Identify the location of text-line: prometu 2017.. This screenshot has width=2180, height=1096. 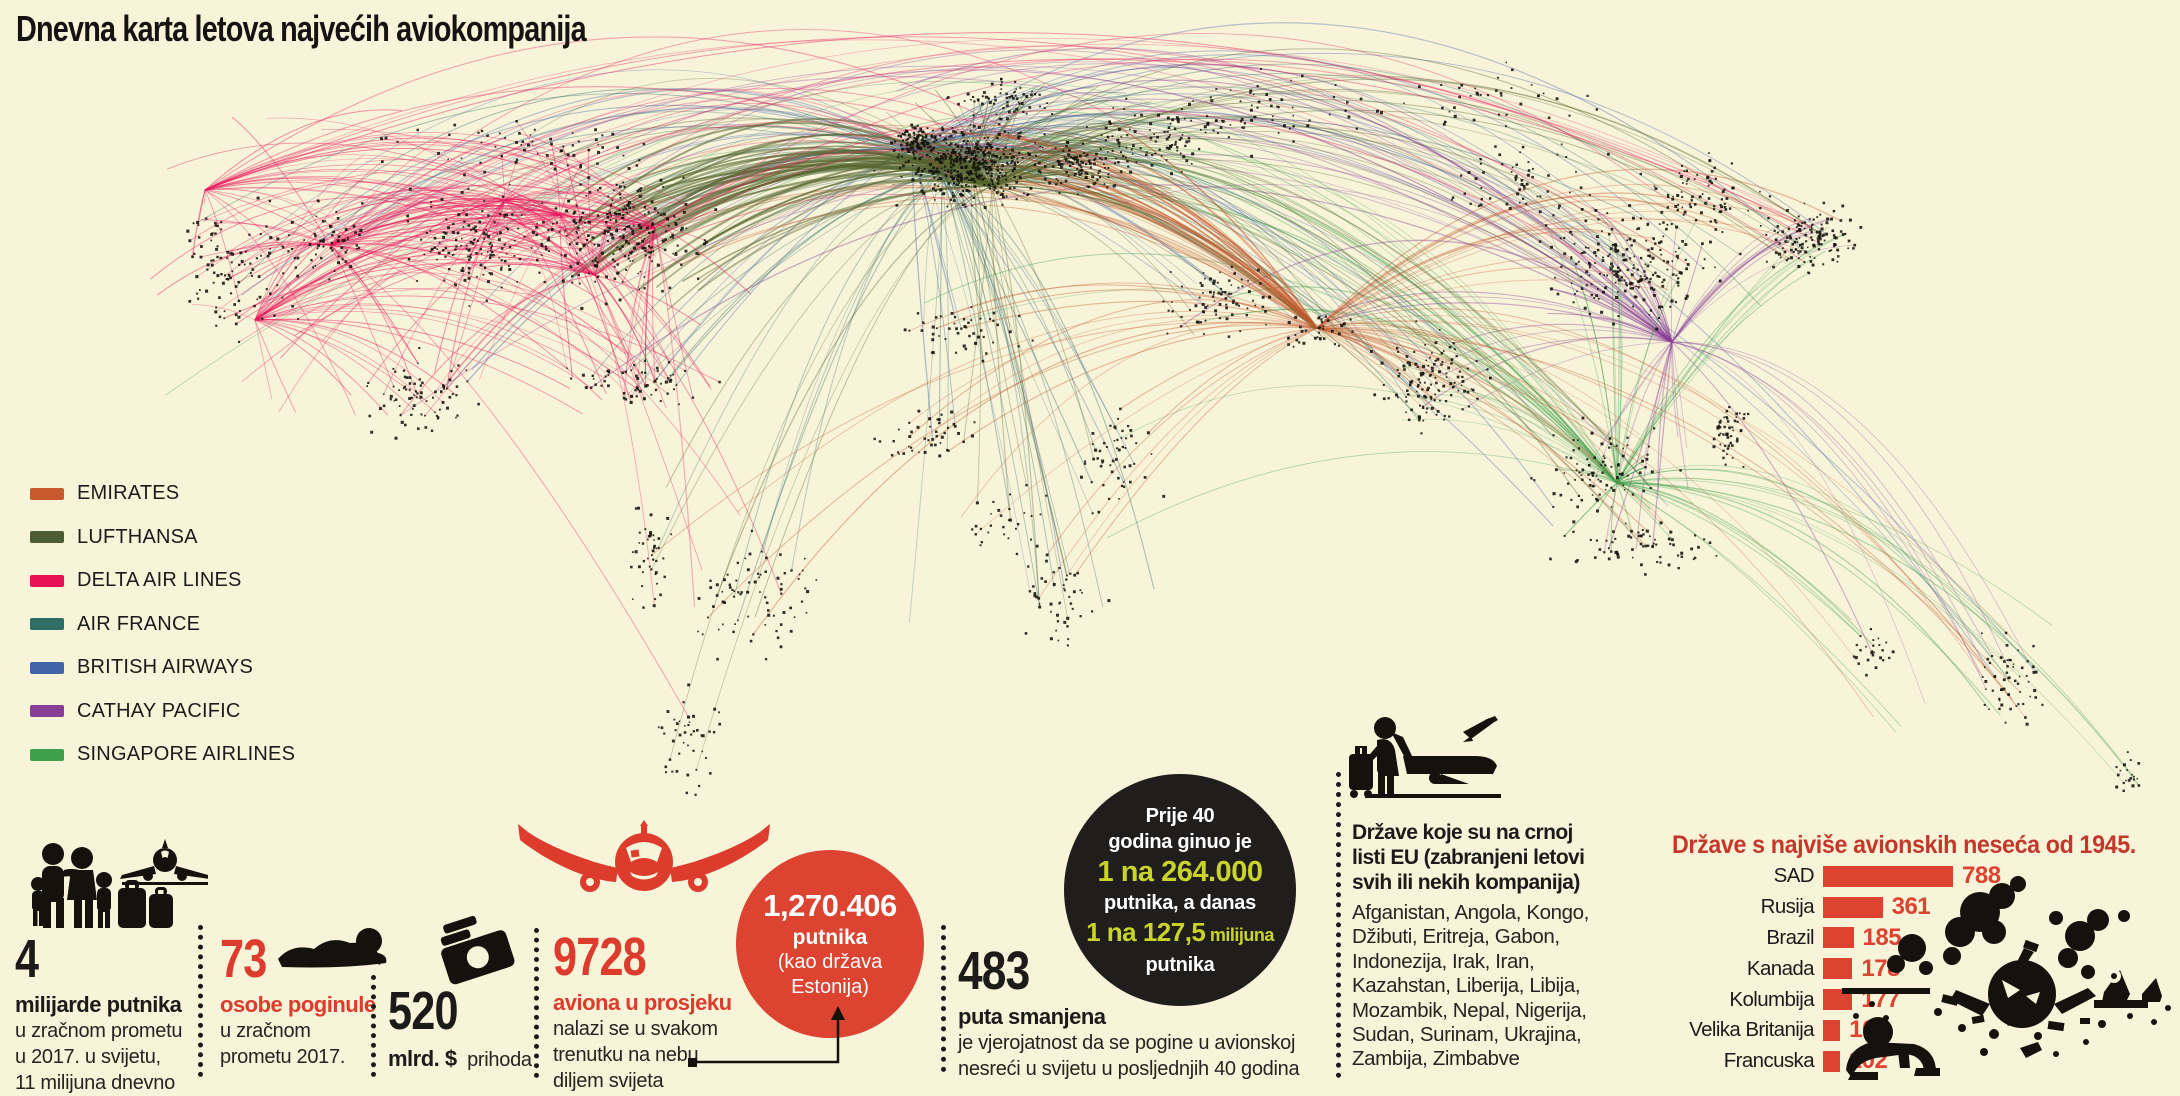
(283, 1057).